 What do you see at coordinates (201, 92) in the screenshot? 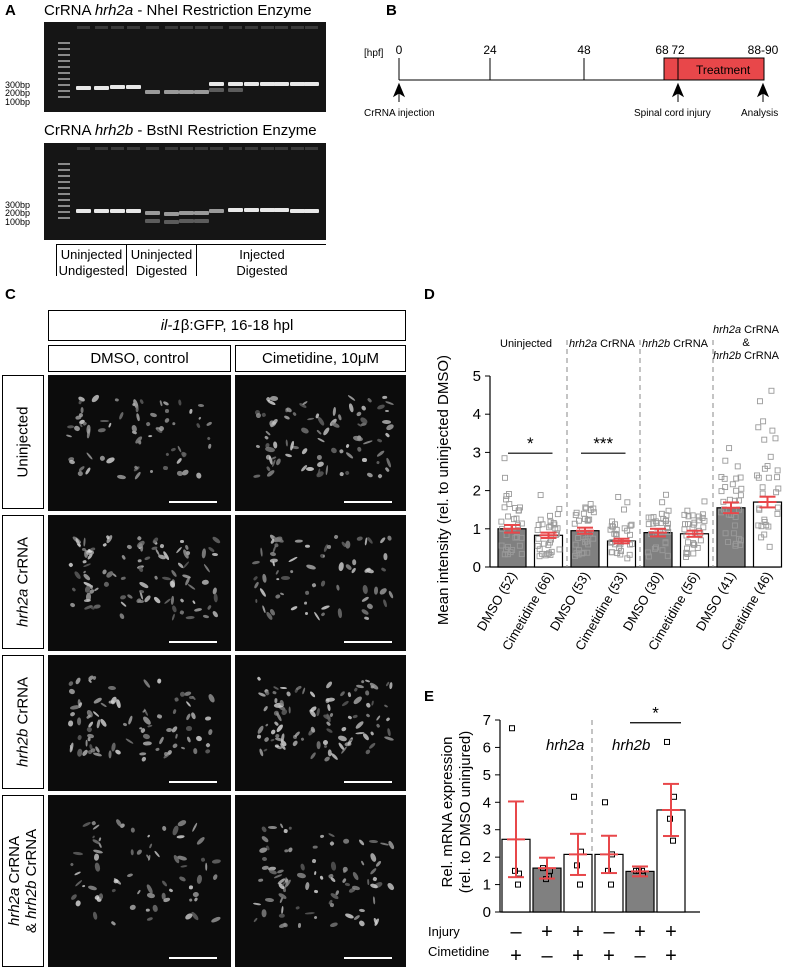
I see `gel1-band` at bounding box center [201, 92].